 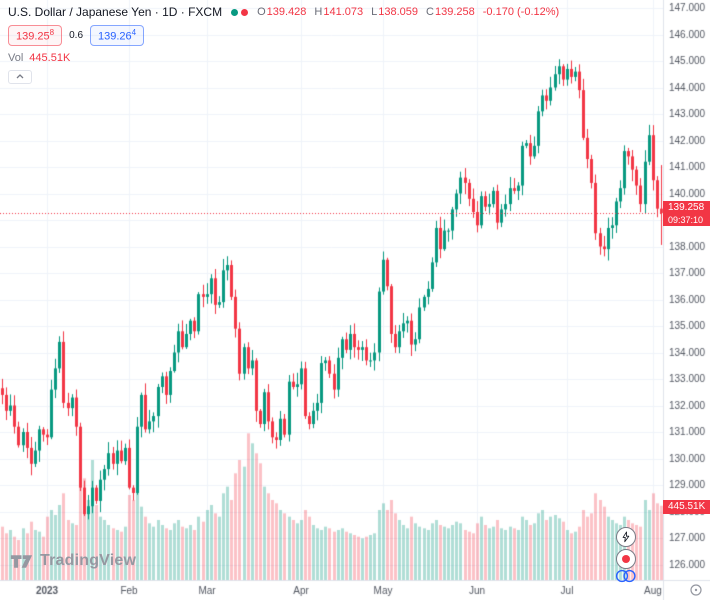 I want to click on change-value: -0.170 (-0.12%), so click(x=521, y=12).